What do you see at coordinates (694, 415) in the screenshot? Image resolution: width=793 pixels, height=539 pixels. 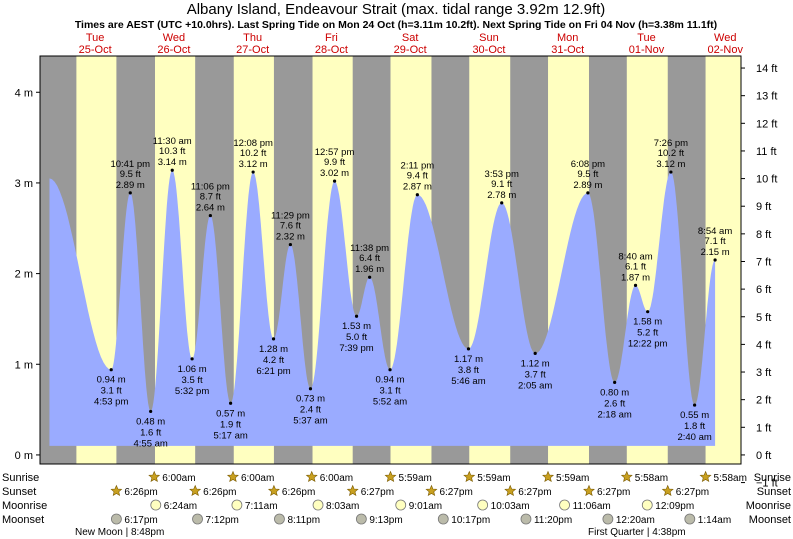 I see `tide-meters: 0.55 m` at bounding box center [694, 415].